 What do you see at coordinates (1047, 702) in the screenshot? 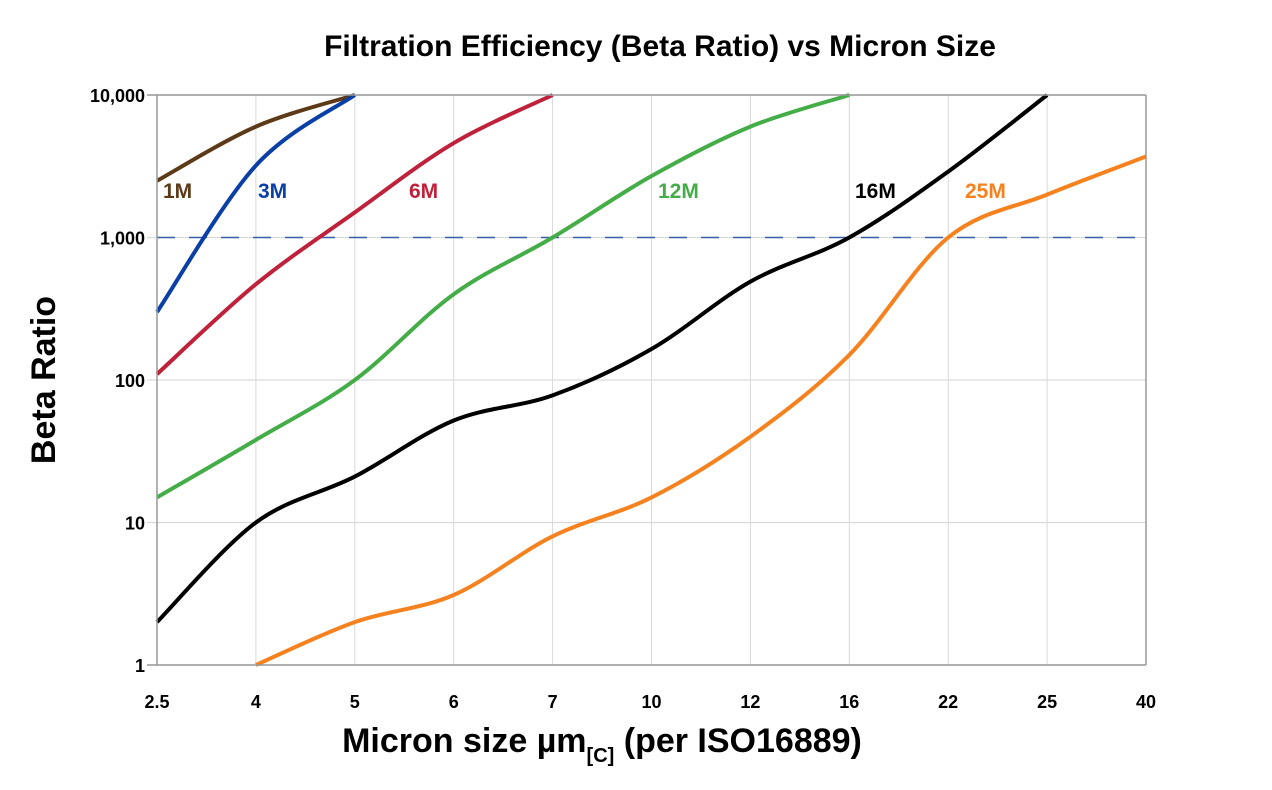
I see `x-tick-label: 25` at bounding box center [1047, 702].